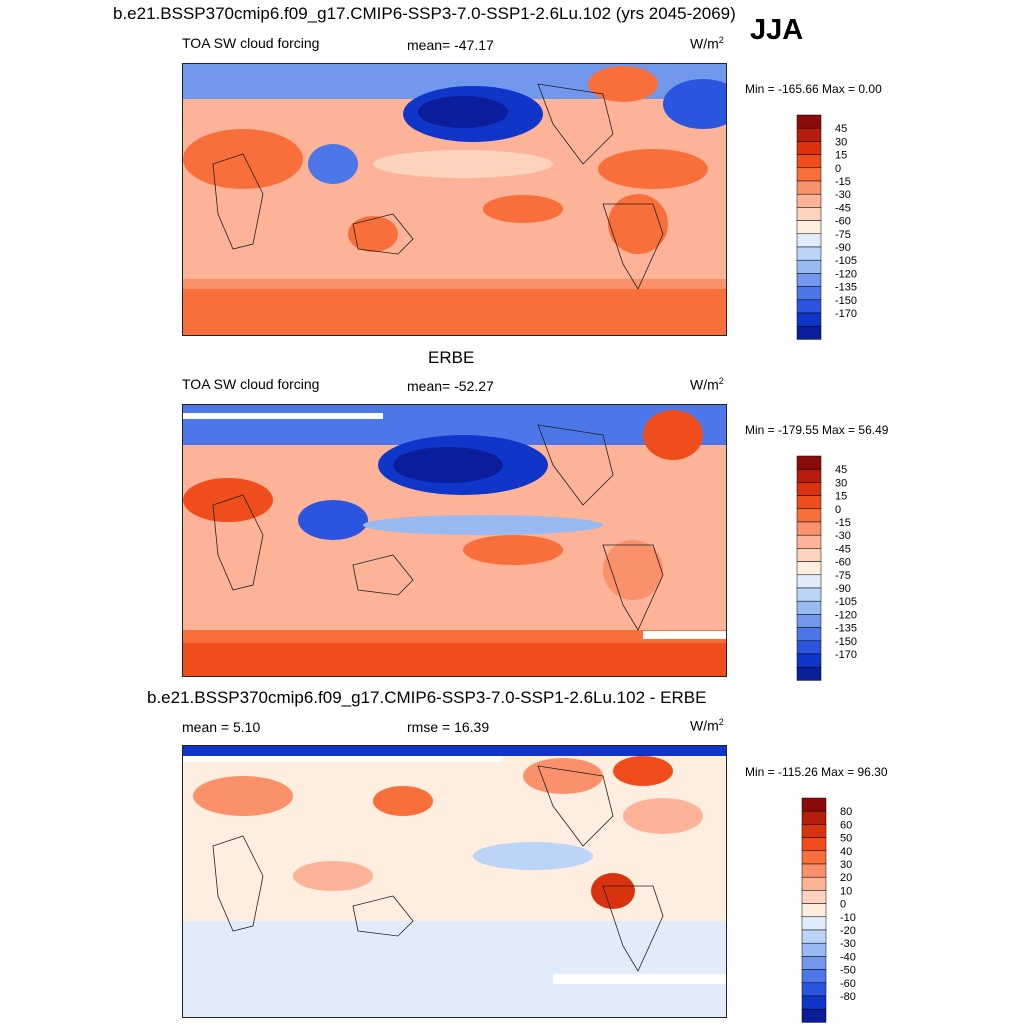 The width and height of the screenshot is (1024, 1024). Describe the element at coordinates (454, 199) in the screenshot. I see `panel1-map` at that location.